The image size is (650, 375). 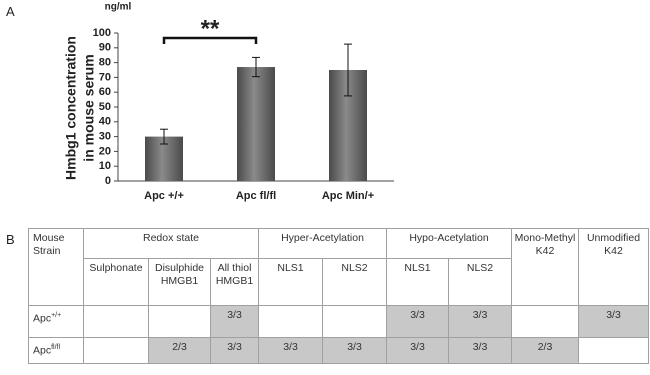 What do you see at coordinates (56, 267) in the screenshot?
I see `table-cell: Mouse Strain` at bounding box center [56, 267].